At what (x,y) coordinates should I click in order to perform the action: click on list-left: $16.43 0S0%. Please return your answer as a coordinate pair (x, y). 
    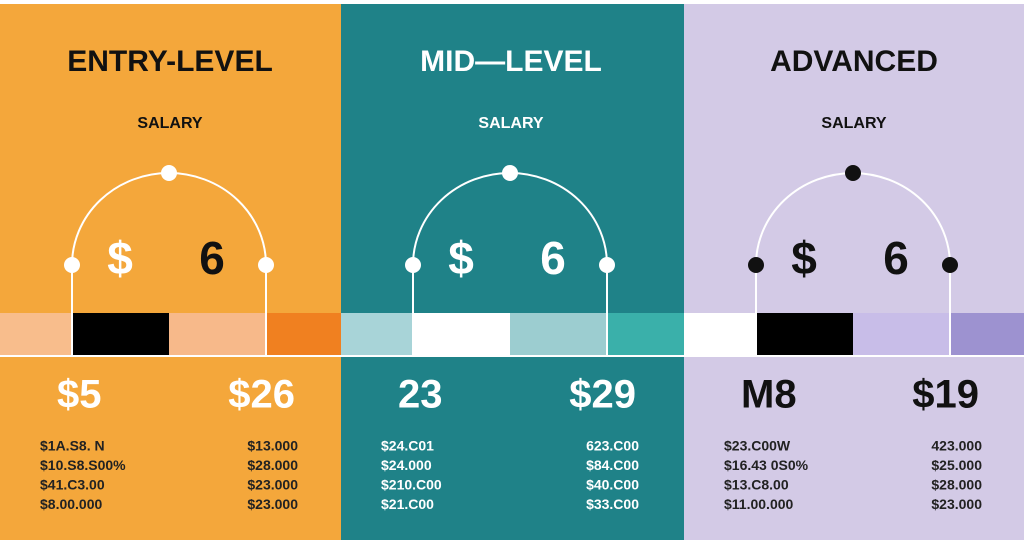
    Looking at the image, I should click on (766, 465).